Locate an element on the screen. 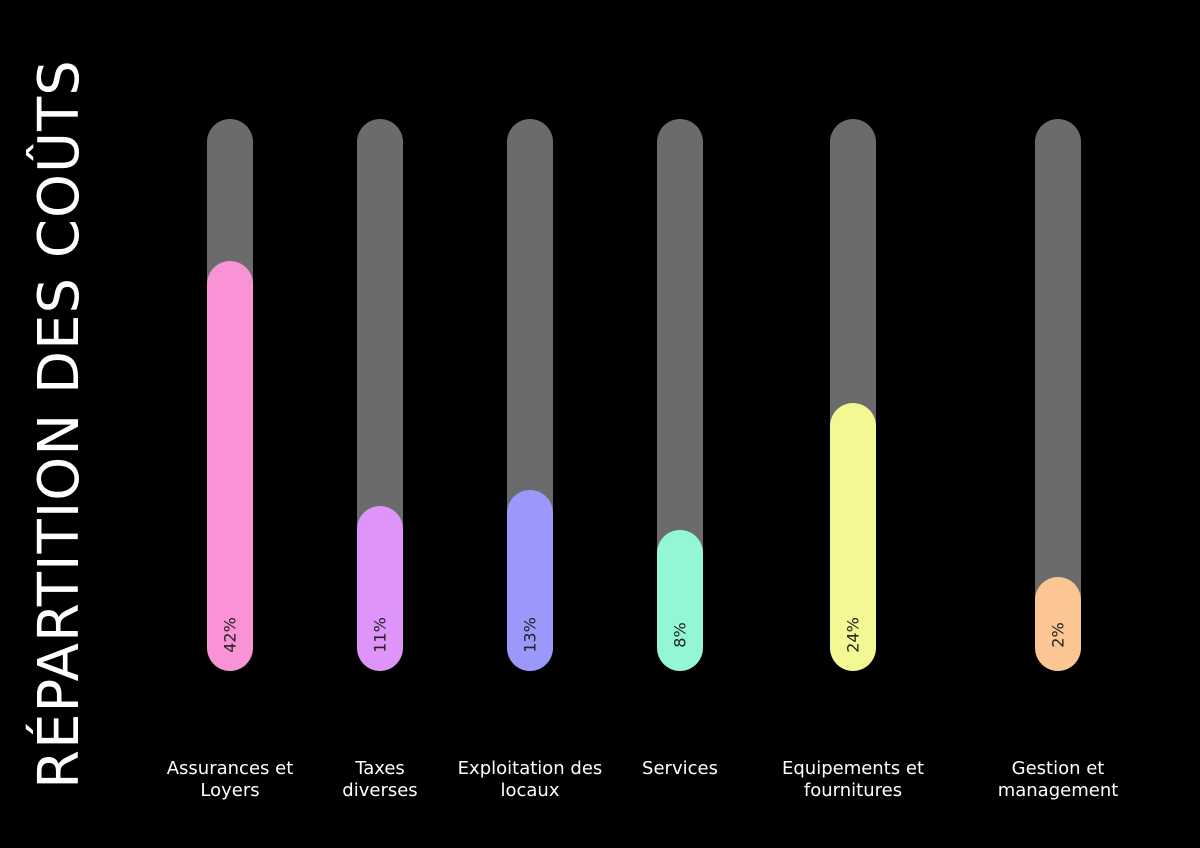 This screenshot has width=1200, height=848. bar-value-label: 24% is located at coordinates (853, 635).